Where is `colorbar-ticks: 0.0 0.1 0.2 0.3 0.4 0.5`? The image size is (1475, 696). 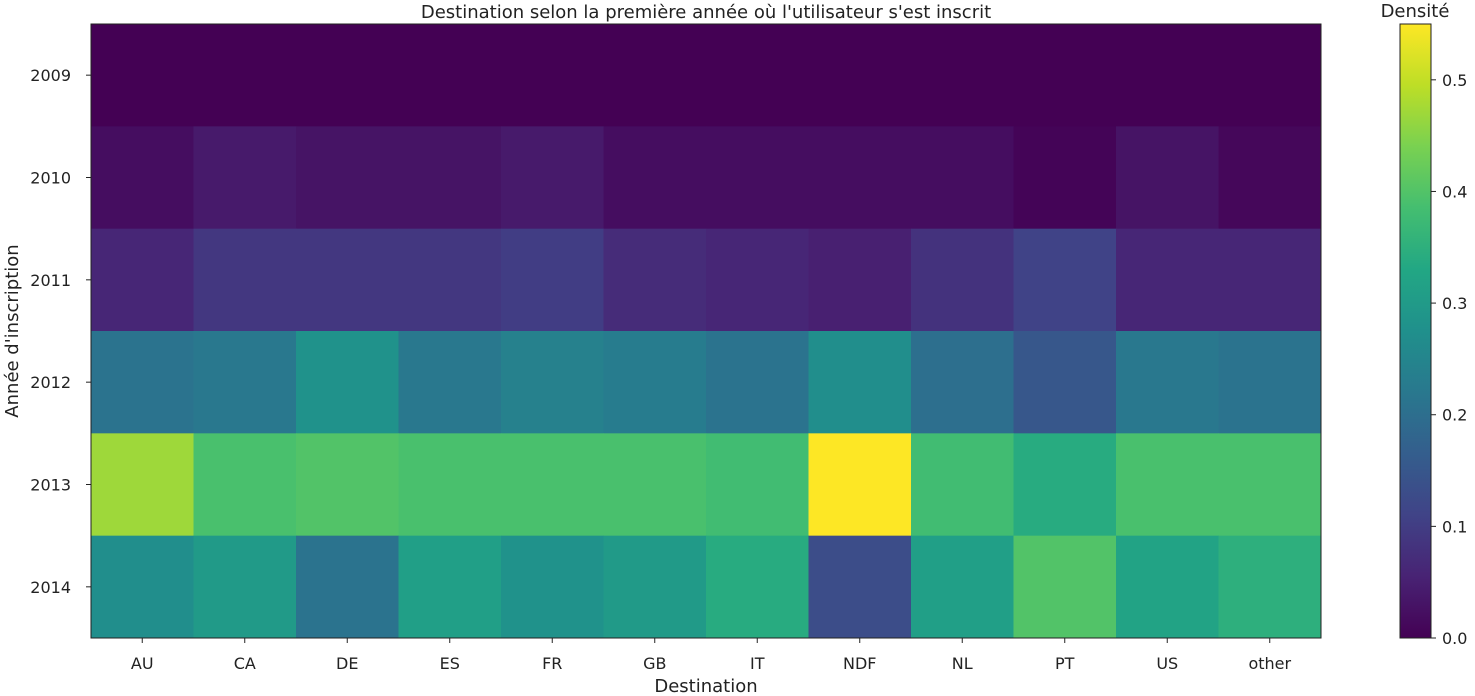
colorbar-ticks: 0.0 0.1 0.2 0.3 0.4 0.5 is located at coordinates (1449, 359).